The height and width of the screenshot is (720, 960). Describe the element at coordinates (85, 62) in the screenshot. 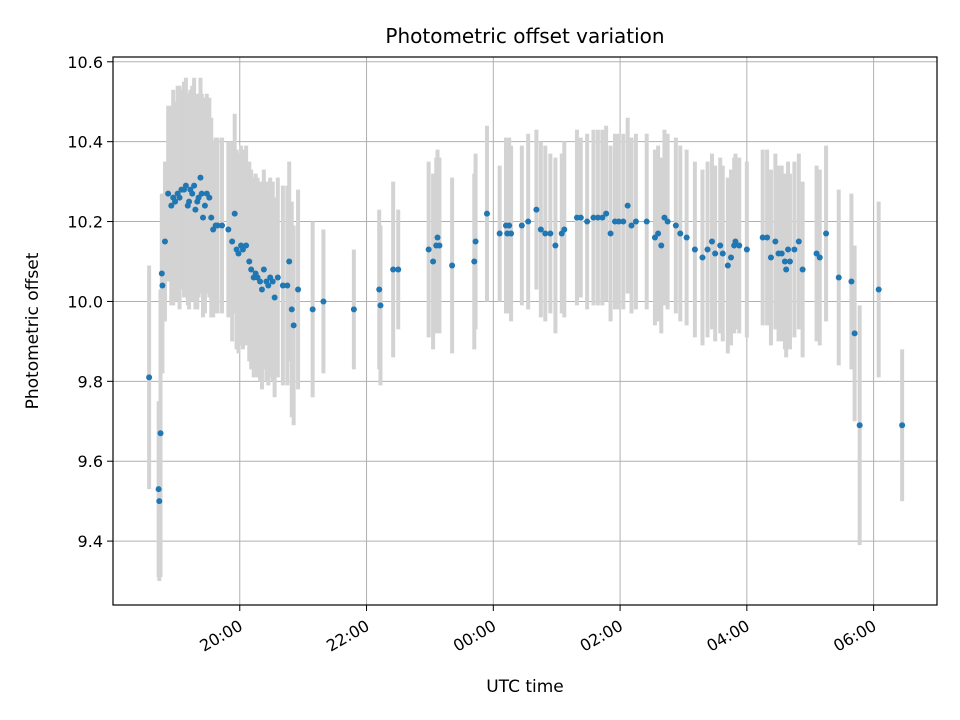

I see `y-tick-label: 10.6` at that location.